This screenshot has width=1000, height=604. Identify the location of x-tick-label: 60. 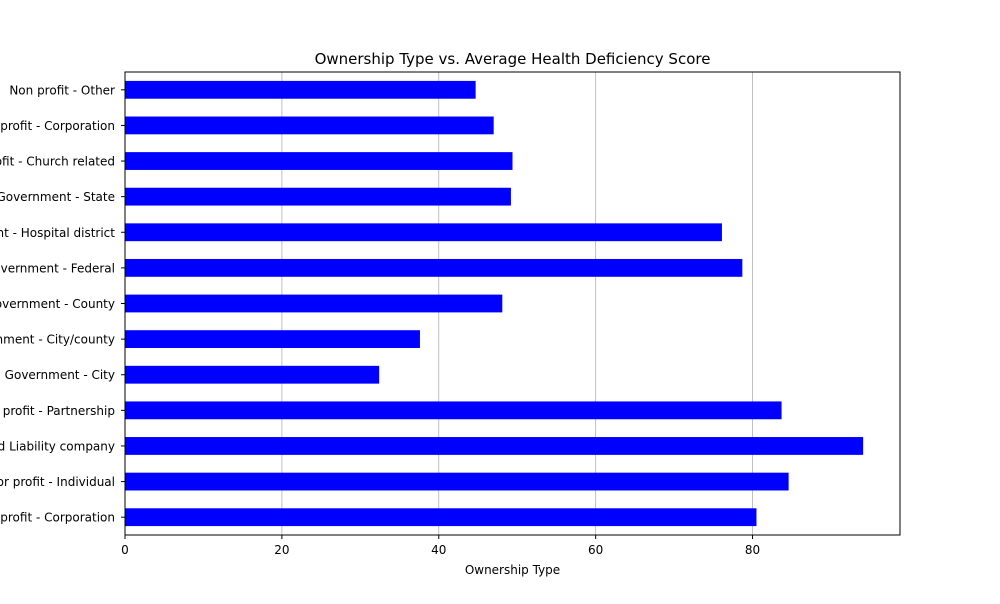
(595, 550).